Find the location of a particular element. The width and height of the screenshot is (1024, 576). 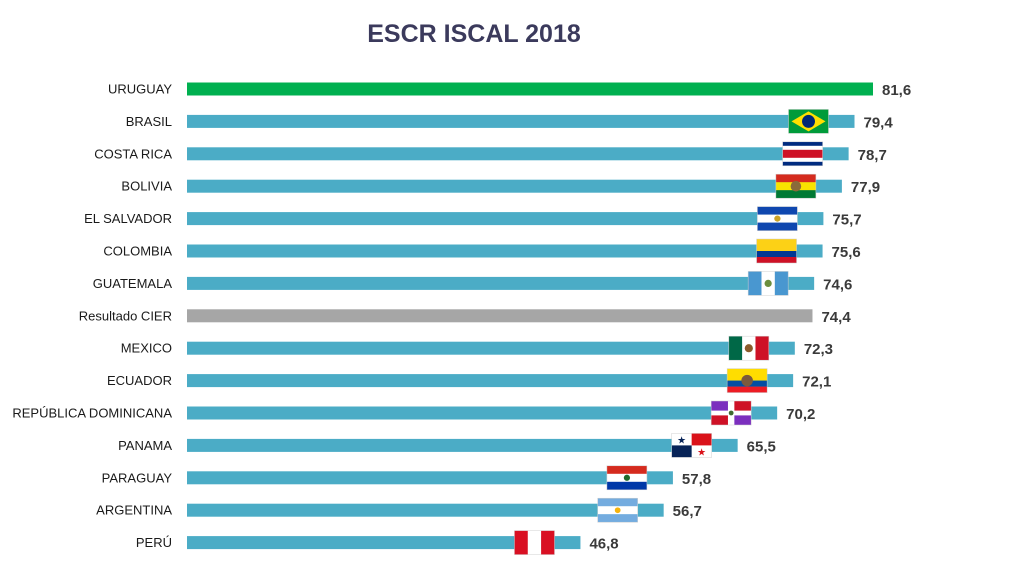

category-label: COLOMBIA is located at coordinates (137, 251).